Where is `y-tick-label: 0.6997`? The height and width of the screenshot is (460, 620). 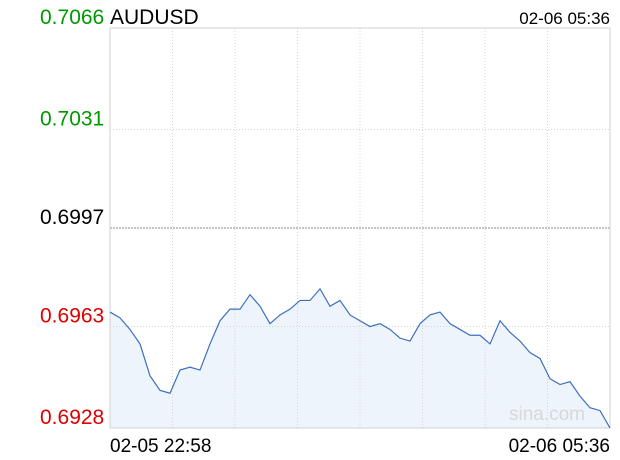 y-tick-label: 0.6997 is located at coordinates (72, 217).